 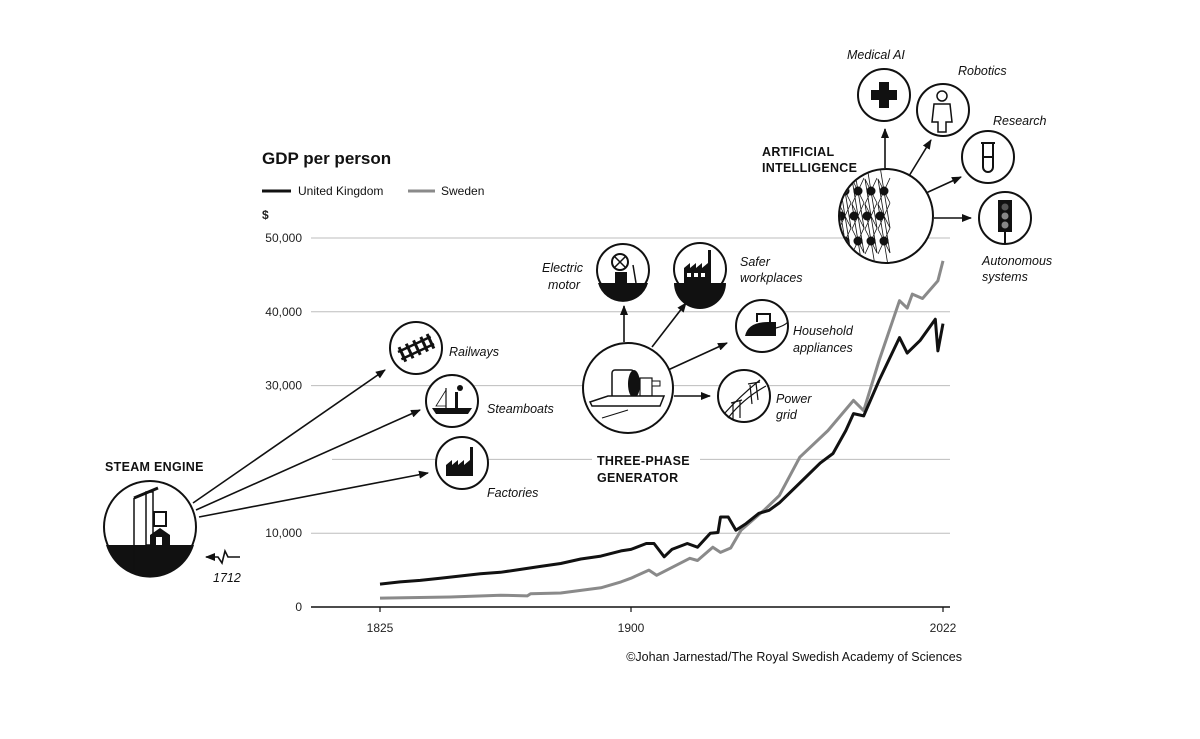 What do you see at coordinates (631, 628) in the screenshot?
I see `x-tick-label: 1900` at bounding box center [631, 628].